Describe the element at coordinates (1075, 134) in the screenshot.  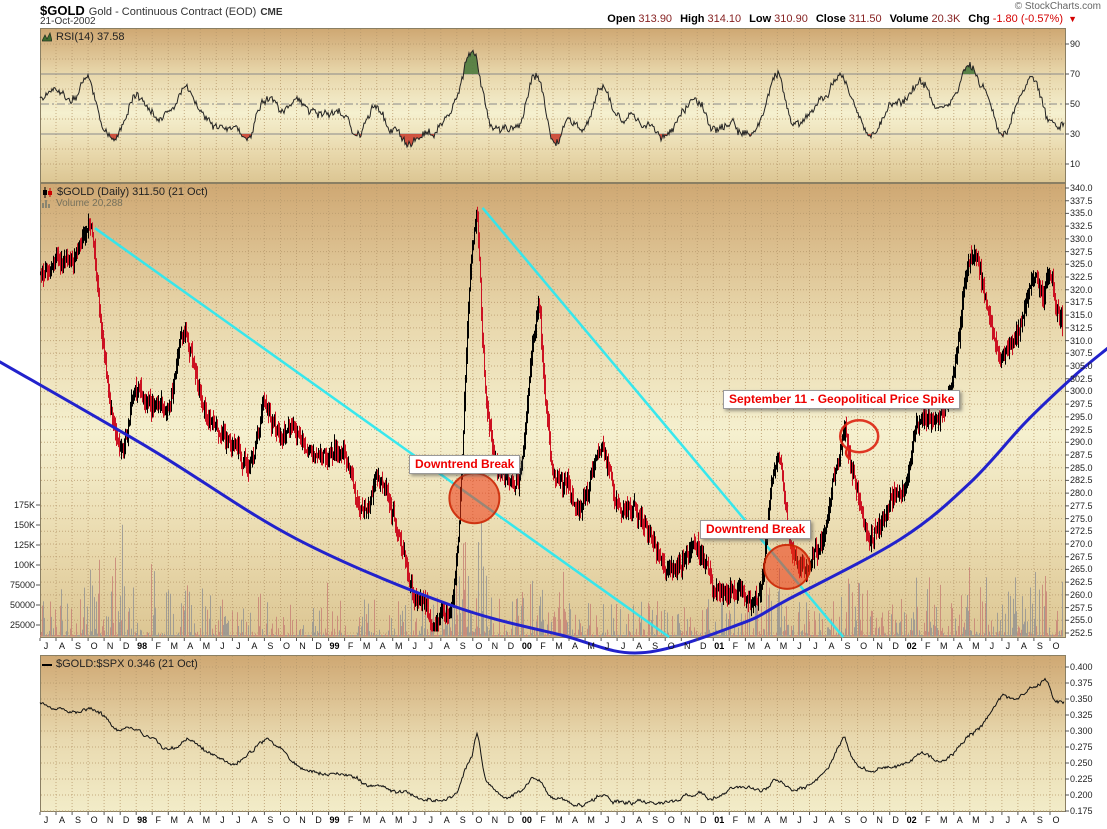
I see `rsi-tick-label: 30` at that location.